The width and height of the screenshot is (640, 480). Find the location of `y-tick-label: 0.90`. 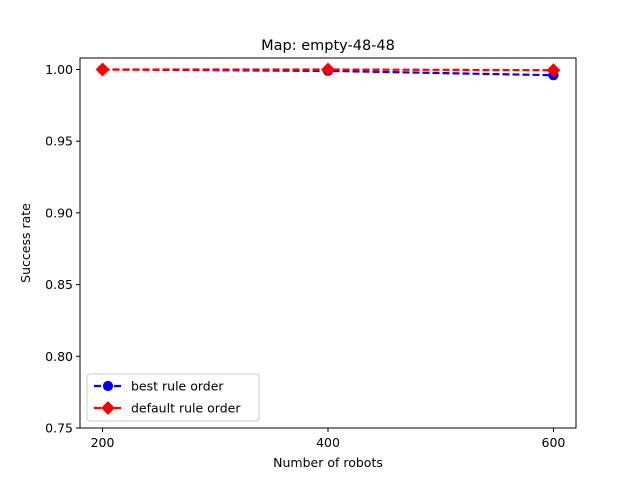

y-tick-label: 0.90 is located at coordinates (59, 212).